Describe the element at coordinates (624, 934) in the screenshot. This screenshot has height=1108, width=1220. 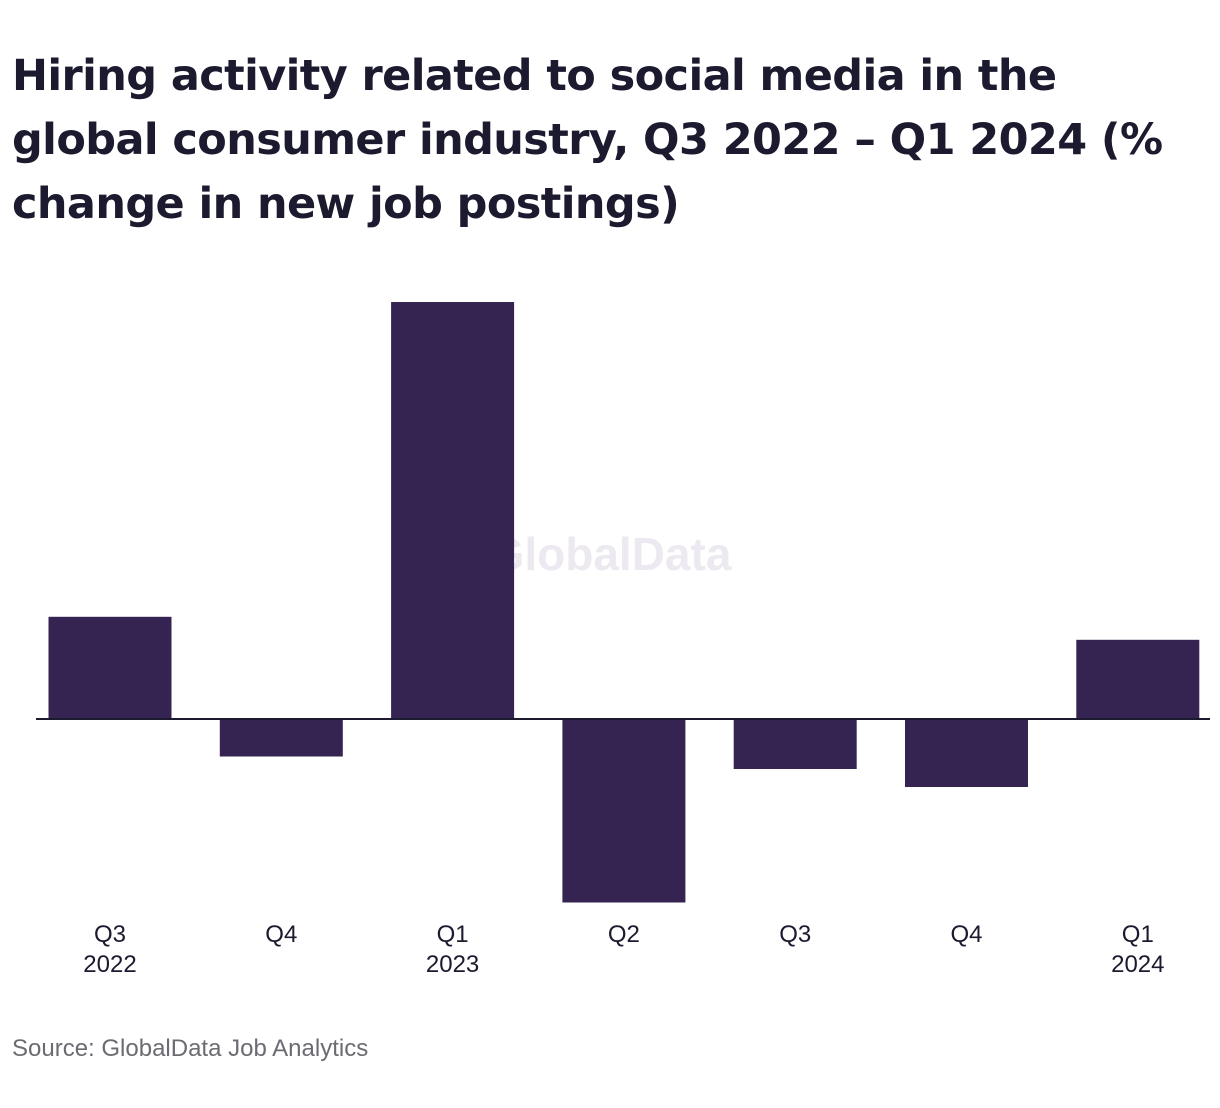
I see `x-tick-label-quarter: Q2` at that location.